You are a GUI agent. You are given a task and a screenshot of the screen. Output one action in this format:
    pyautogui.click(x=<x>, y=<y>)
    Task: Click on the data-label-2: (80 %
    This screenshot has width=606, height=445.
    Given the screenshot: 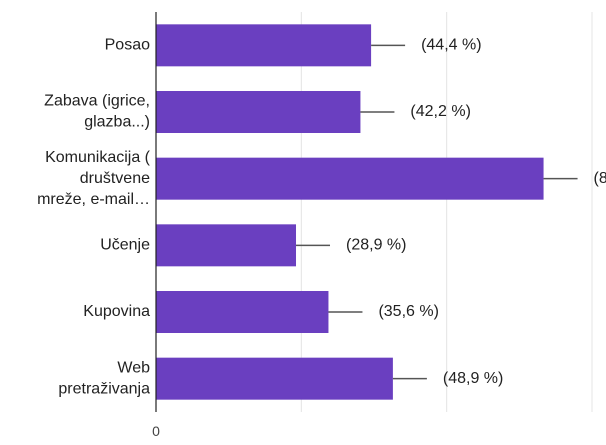 What is the action you would take?
    pyautogui.click(x=600, y=178)
    